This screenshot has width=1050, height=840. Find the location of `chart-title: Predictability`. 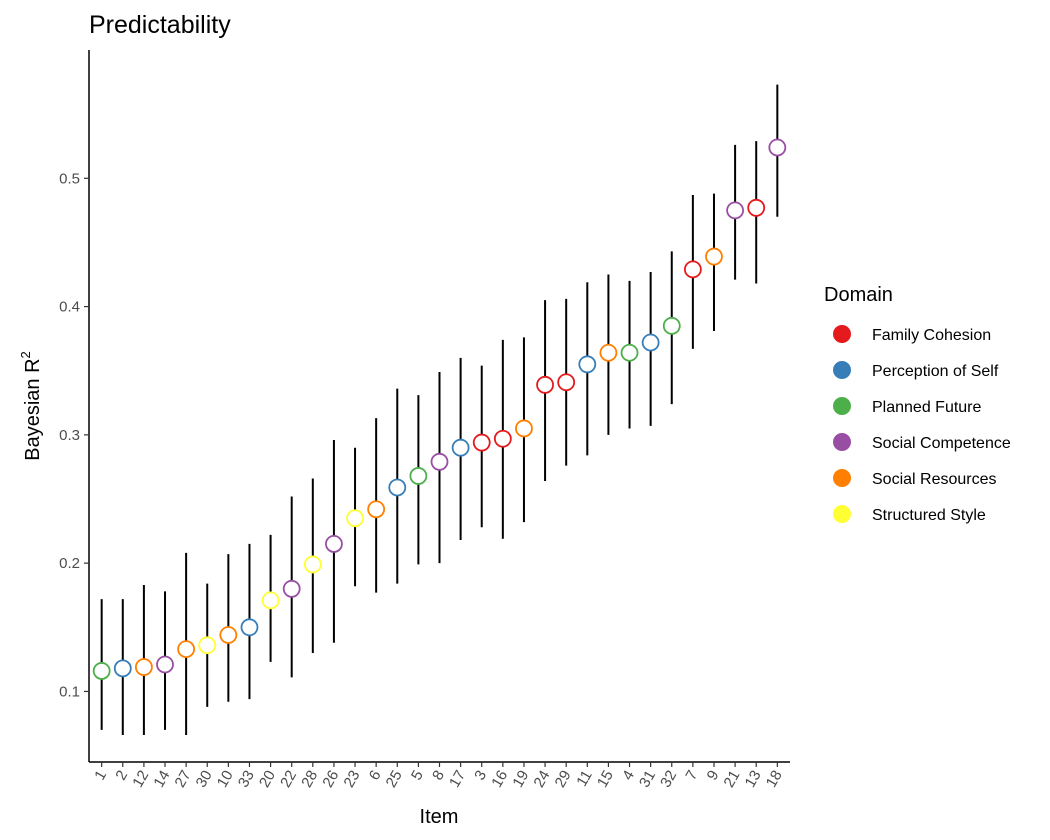

chart-title: Predictability is located at coordinates (160, 25).